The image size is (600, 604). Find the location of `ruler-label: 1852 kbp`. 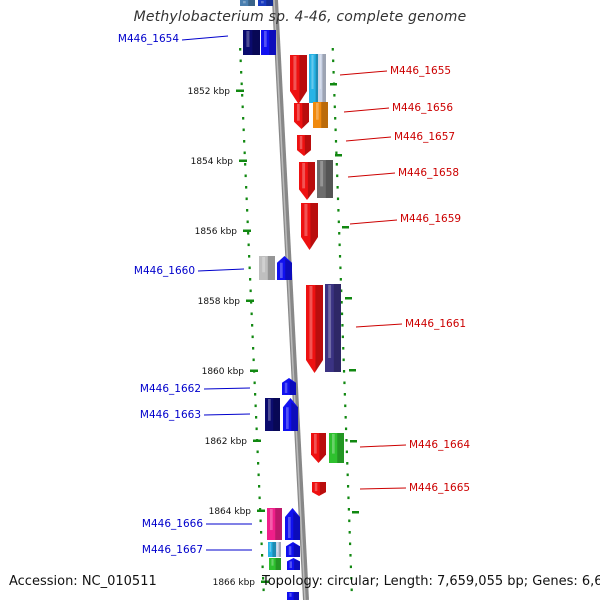

ruler-label: 1852 kbp is located at coordinates (209, 92).